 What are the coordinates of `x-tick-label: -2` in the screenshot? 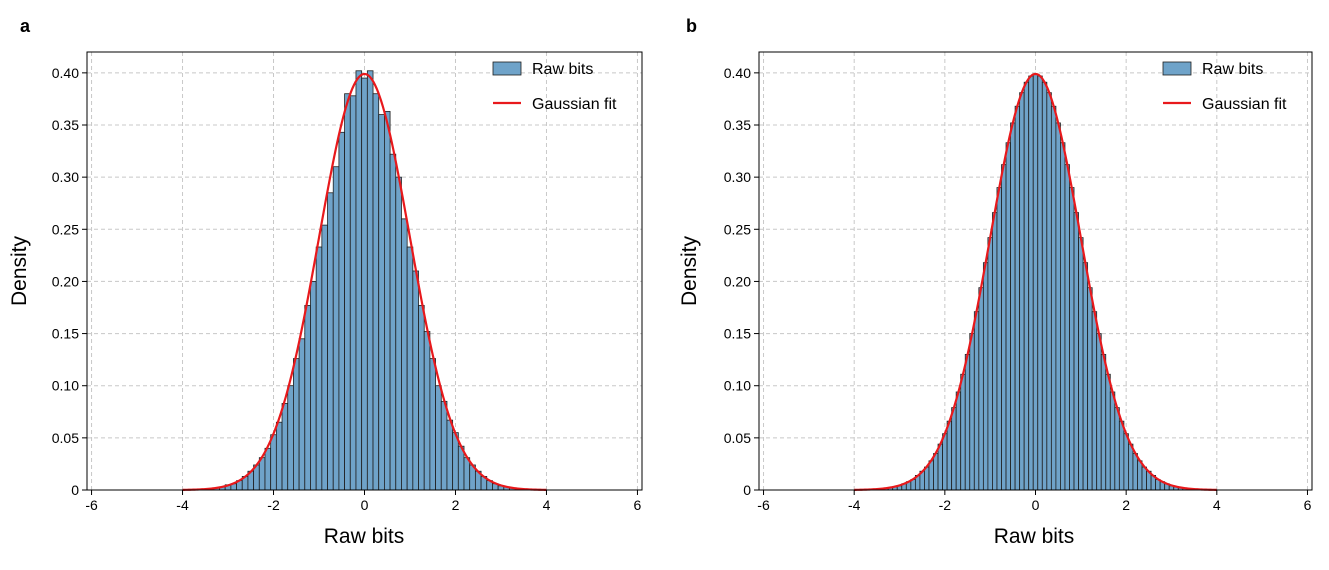 It's located at (273, 505).